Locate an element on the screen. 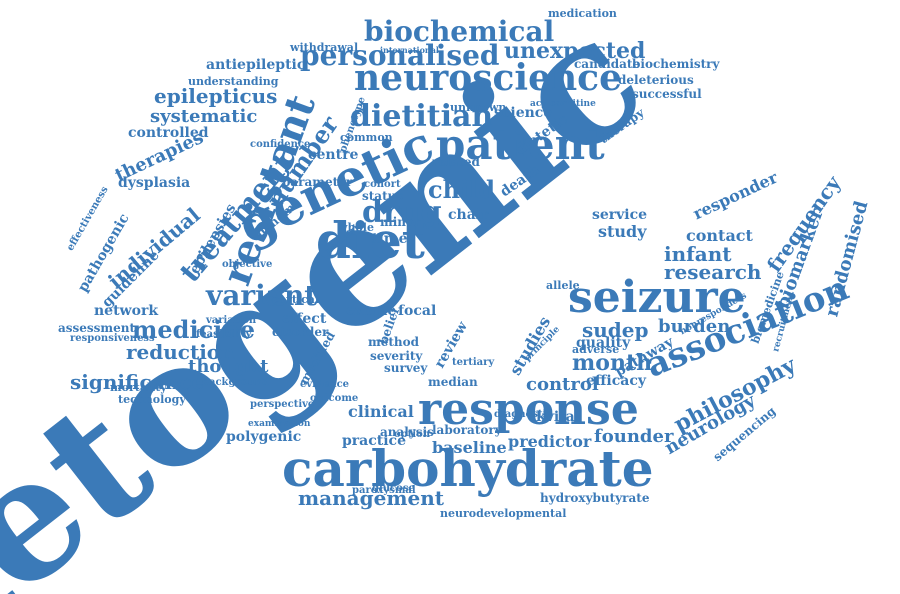  word-responder: responder is located at coordinates (735, 195).